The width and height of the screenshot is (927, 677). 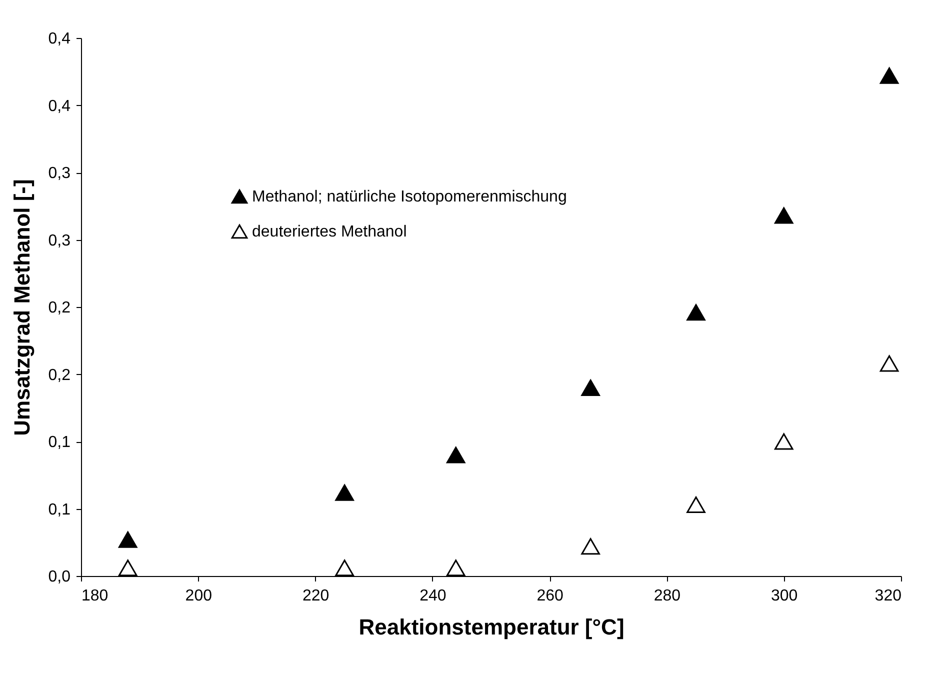 What do you see at coordinates (888, 596) in the screenshot?
I see `x-tick-label: 320` at bounding box center [888, 596].